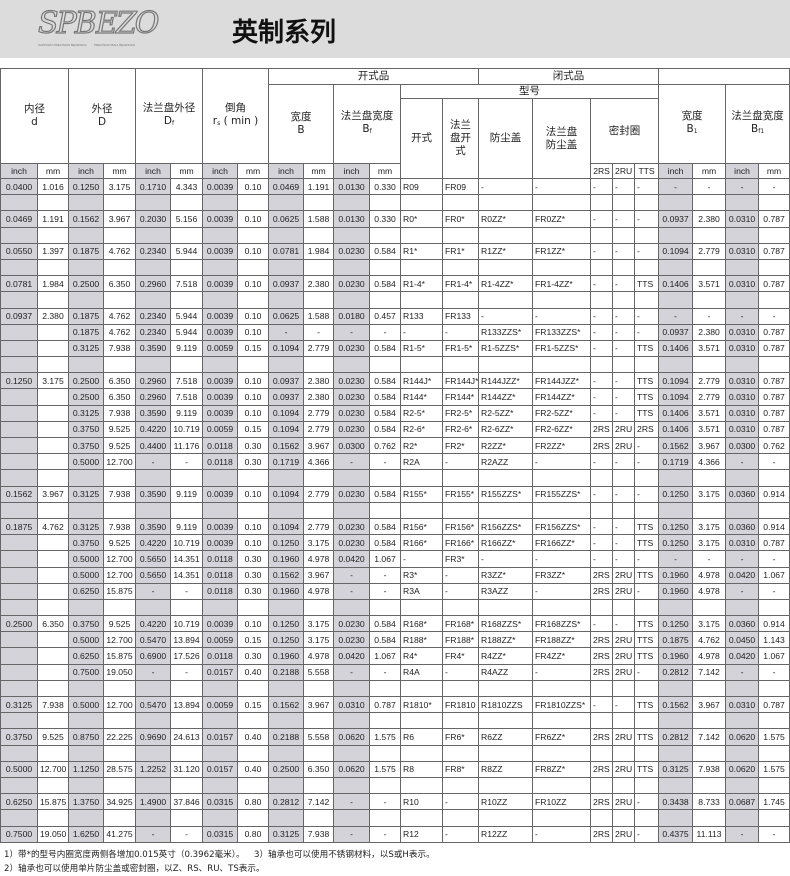 The image size is (790, 876). What do you see at coordinates (774, 397) in the screenshot?
I see `table-cell: 0.787` at bounding box center [774, 397].